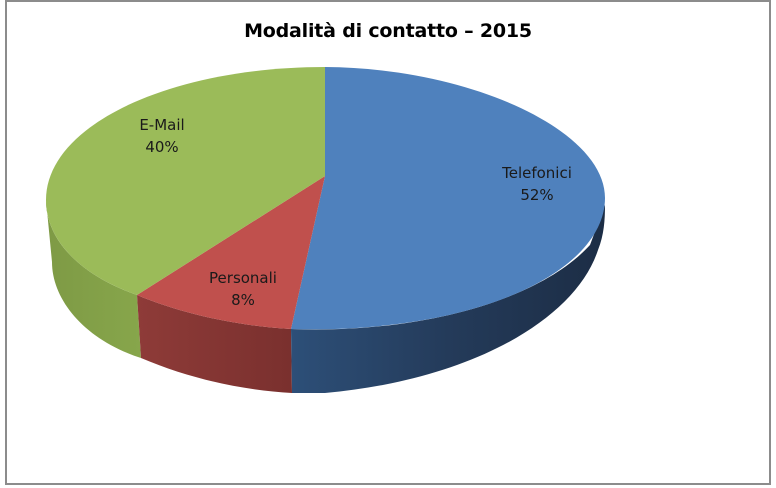  I want to click on label-percent: 40%, so click(162, 147).